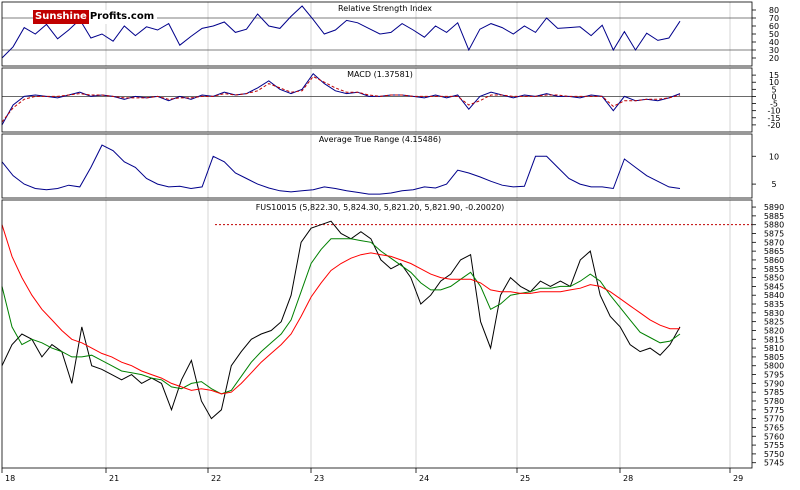 This screenshot has height=490, width=800. What do you see at coordinates (319, 478) in the screenshot?
I see `x-axis-label: 23` at bounding box center [319, 478].